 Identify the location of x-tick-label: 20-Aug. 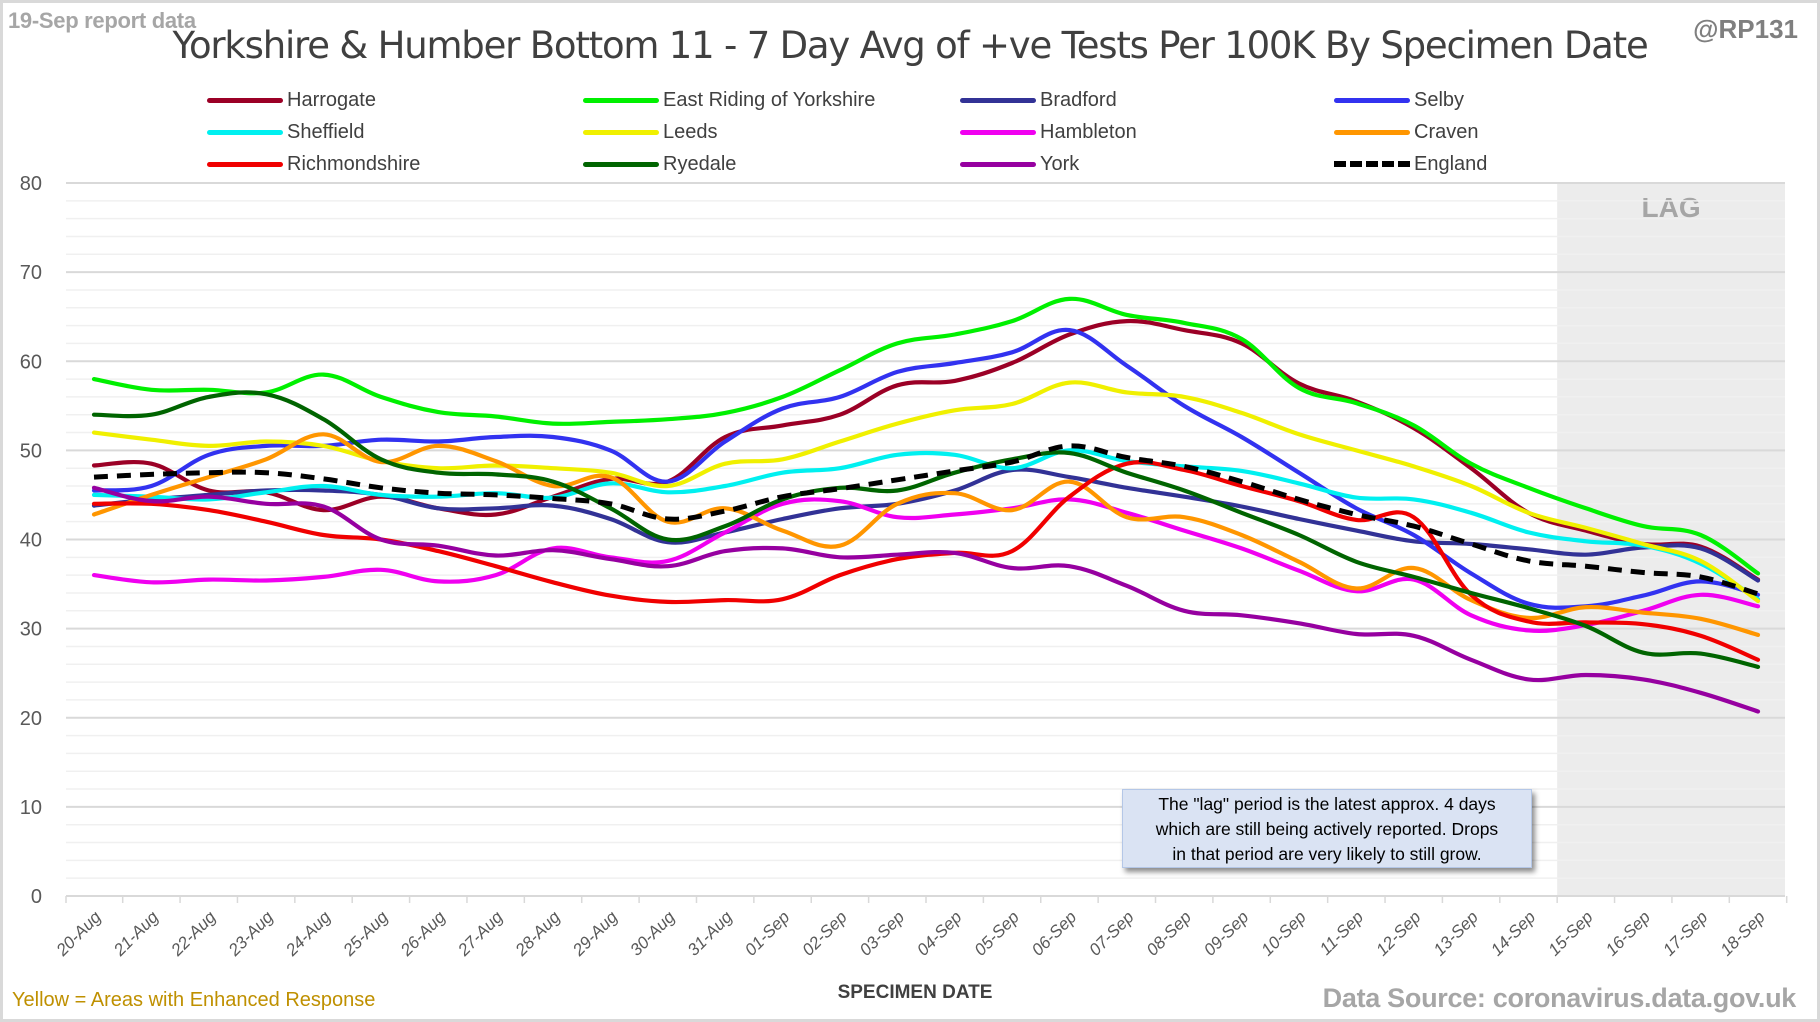
(78, 933).